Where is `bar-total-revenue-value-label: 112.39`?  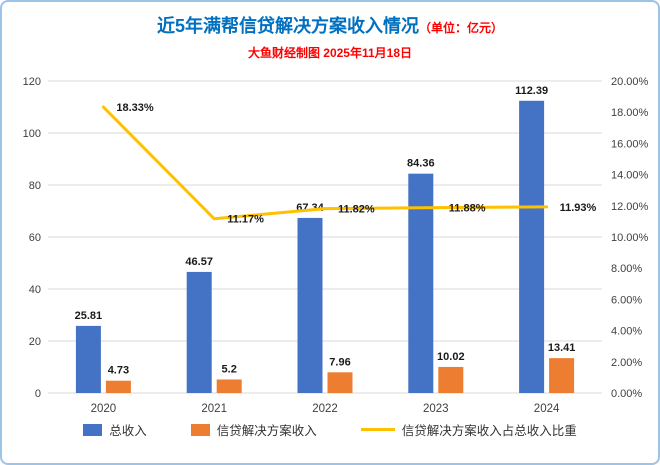
bar-total-revenue-value-label: 112.39 is located at coordinates (531, 91).